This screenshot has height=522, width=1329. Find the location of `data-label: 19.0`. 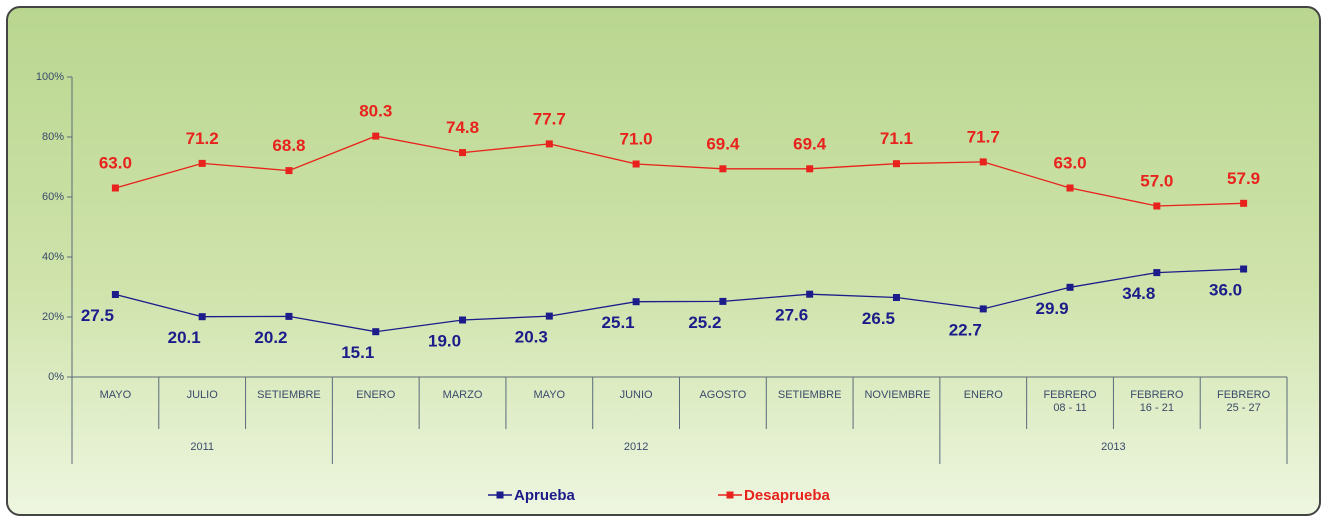

data-label: 19.0 is located at coordinates (444, 340).